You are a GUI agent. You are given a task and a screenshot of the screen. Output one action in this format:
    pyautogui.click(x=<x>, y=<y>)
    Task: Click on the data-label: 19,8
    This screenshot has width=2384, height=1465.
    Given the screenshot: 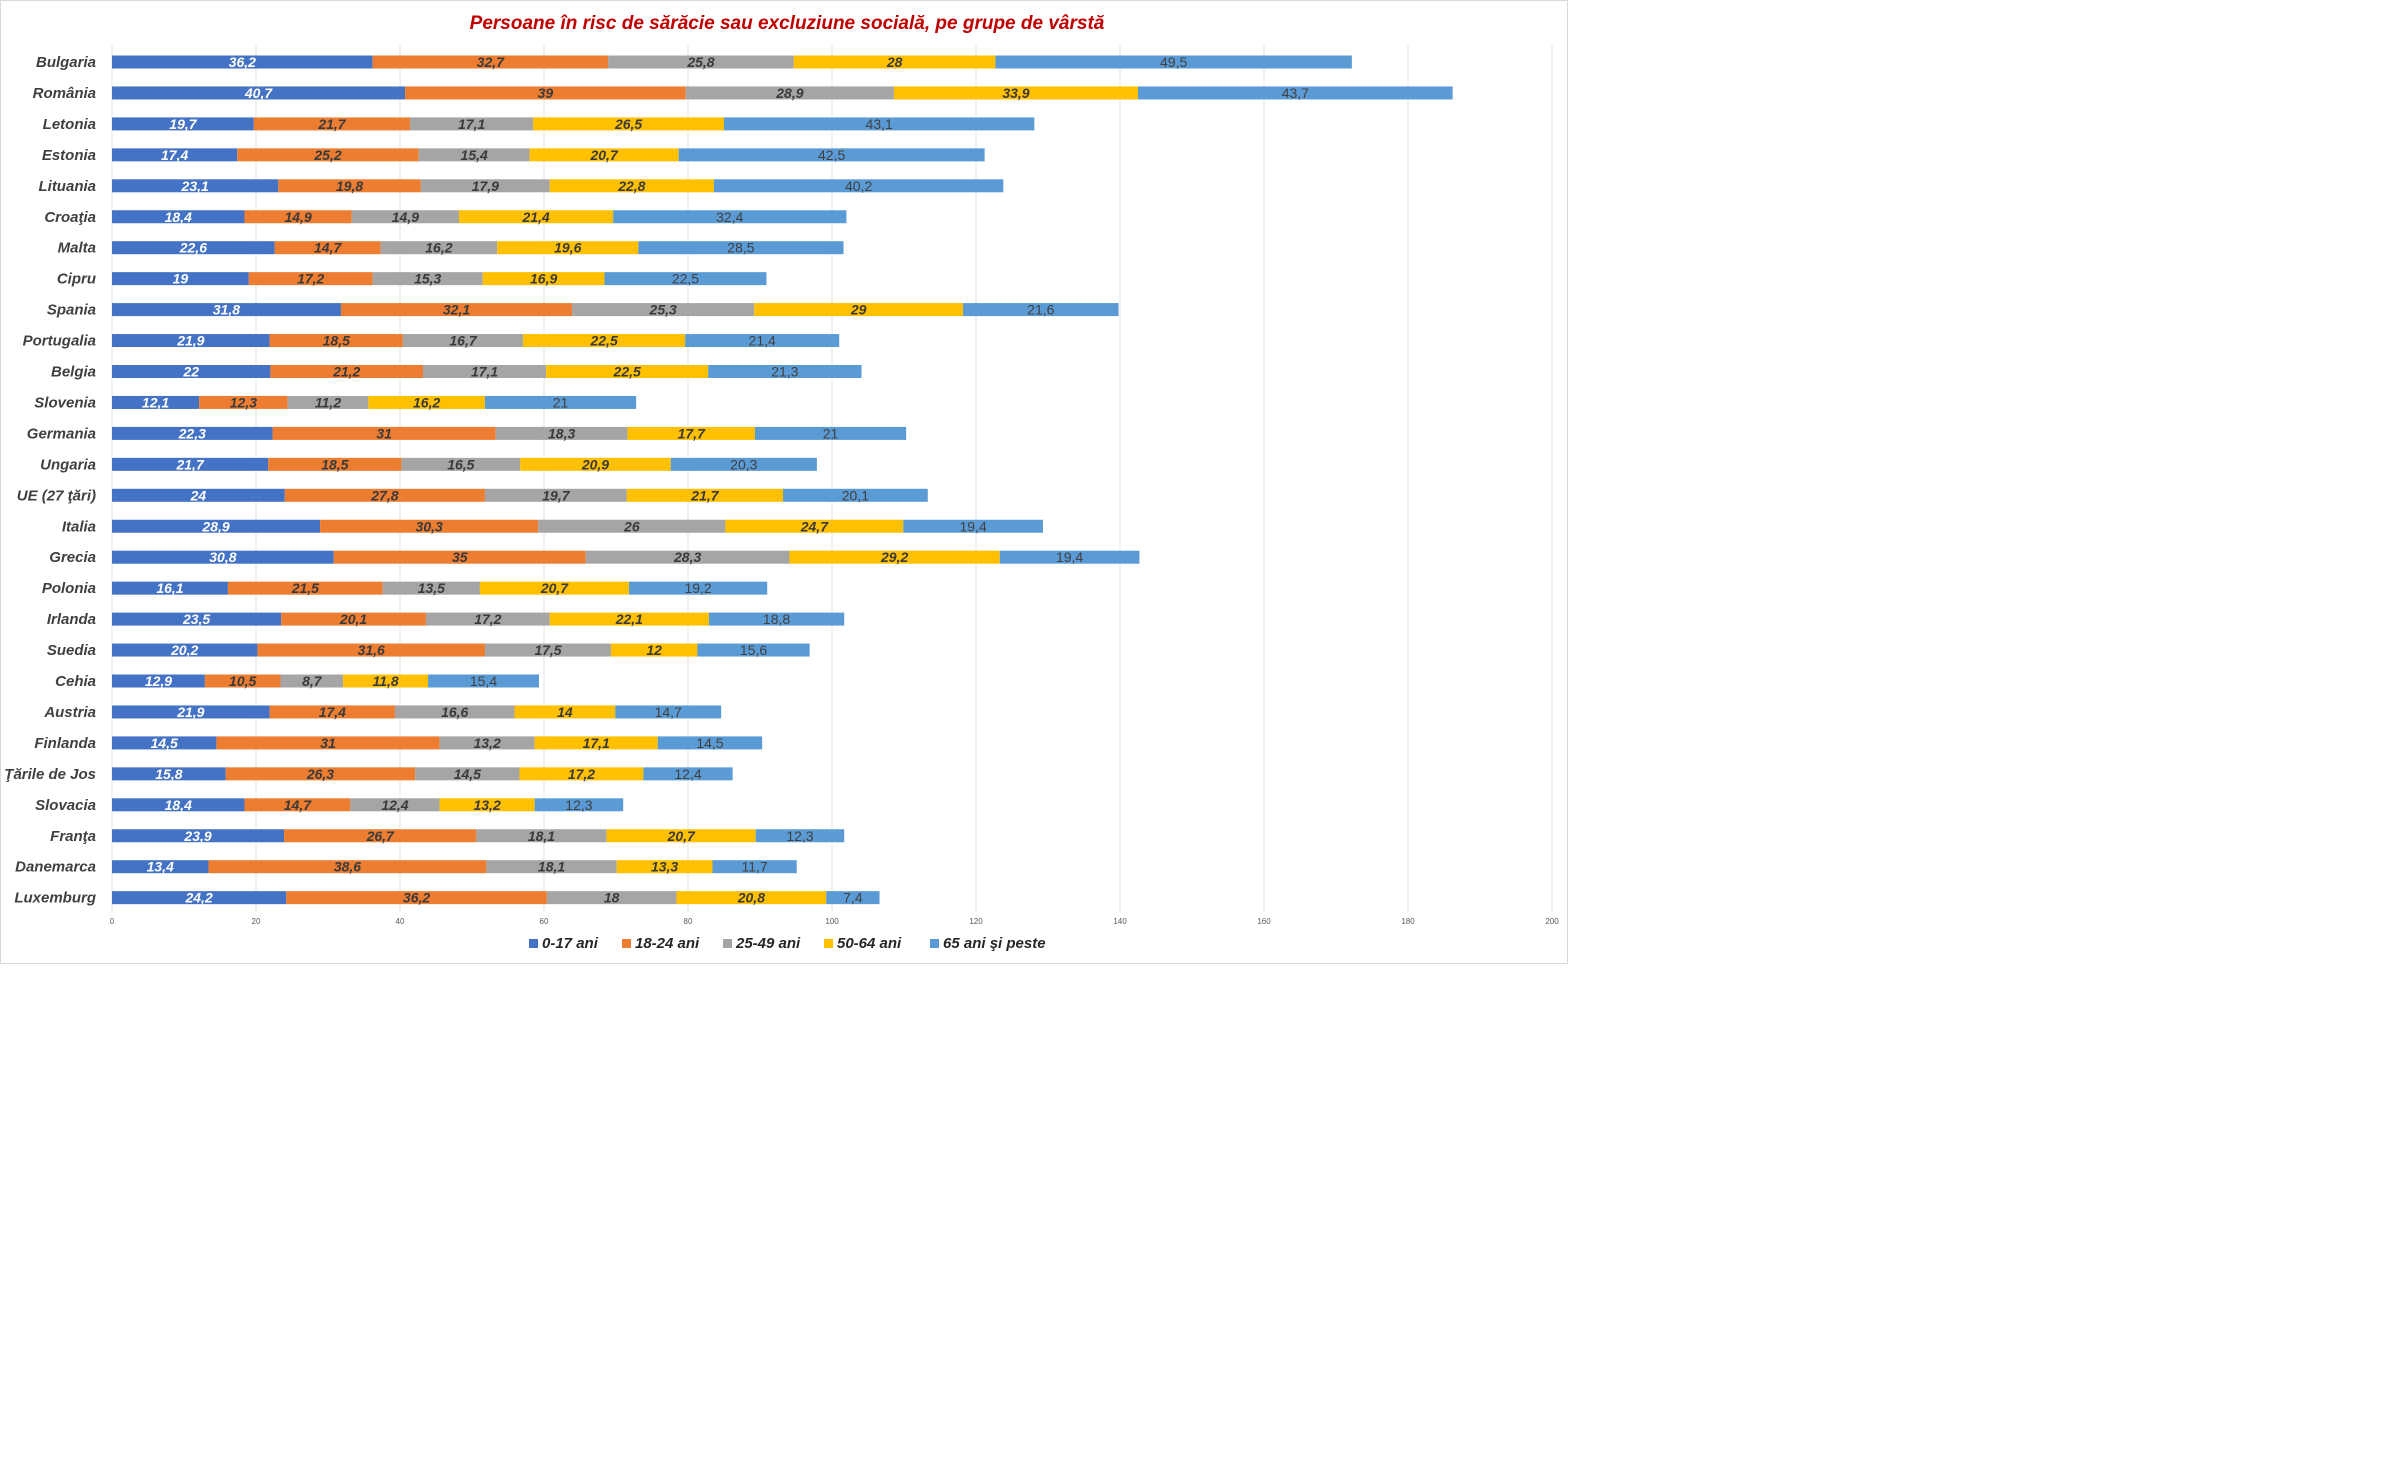 What is the action you would take?
    pyautogui.click(x=349, y=186)
    